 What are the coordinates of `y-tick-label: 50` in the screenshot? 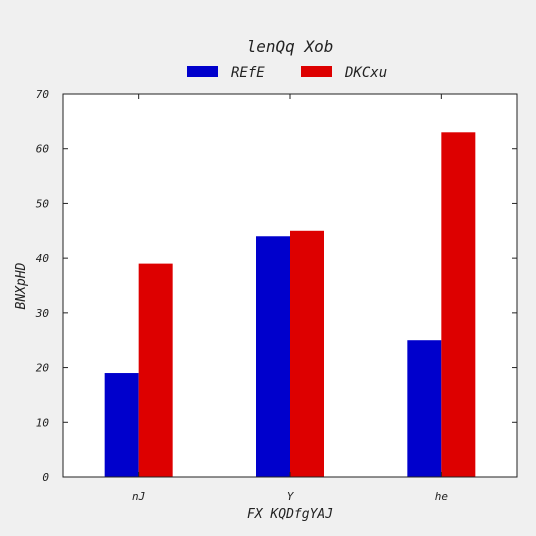 It's located at (43, 203).